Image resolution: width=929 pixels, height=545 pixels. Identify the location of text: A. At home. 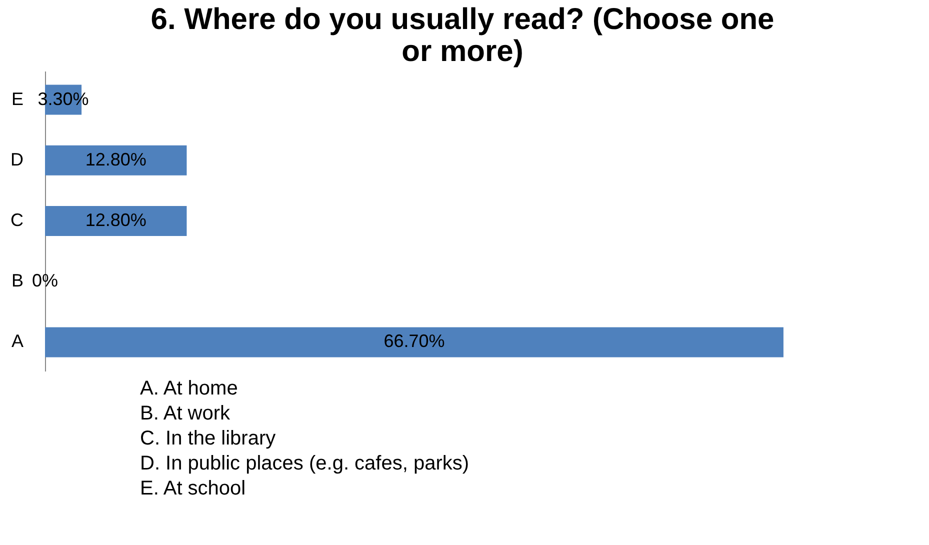
(189, 389).